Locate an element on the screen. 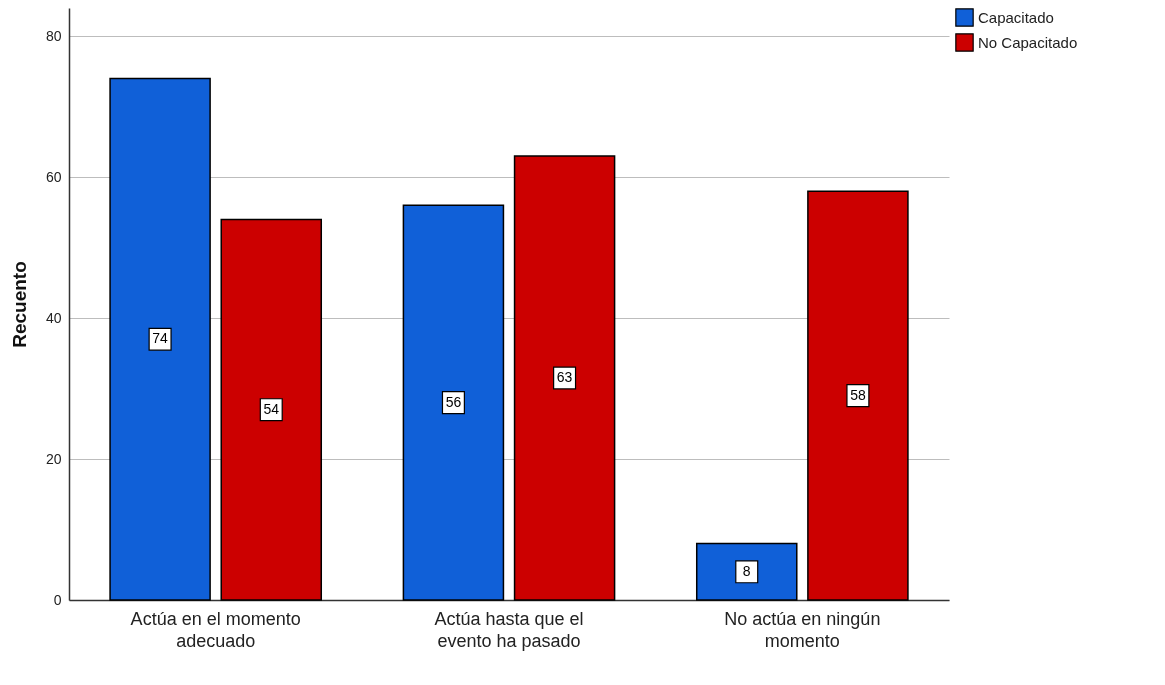 This screenshot has width=1165, height=685. data-label: 74 is located at coordinates (160, 338).